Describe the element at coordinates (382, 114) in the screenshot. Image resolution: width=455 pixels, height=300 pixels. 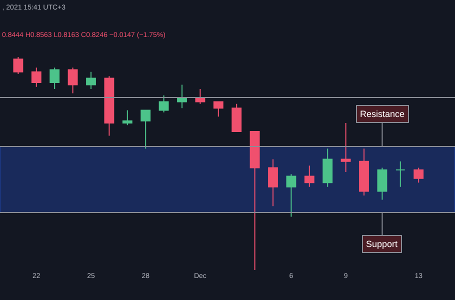
I see `annotation: Resistance` at that location.